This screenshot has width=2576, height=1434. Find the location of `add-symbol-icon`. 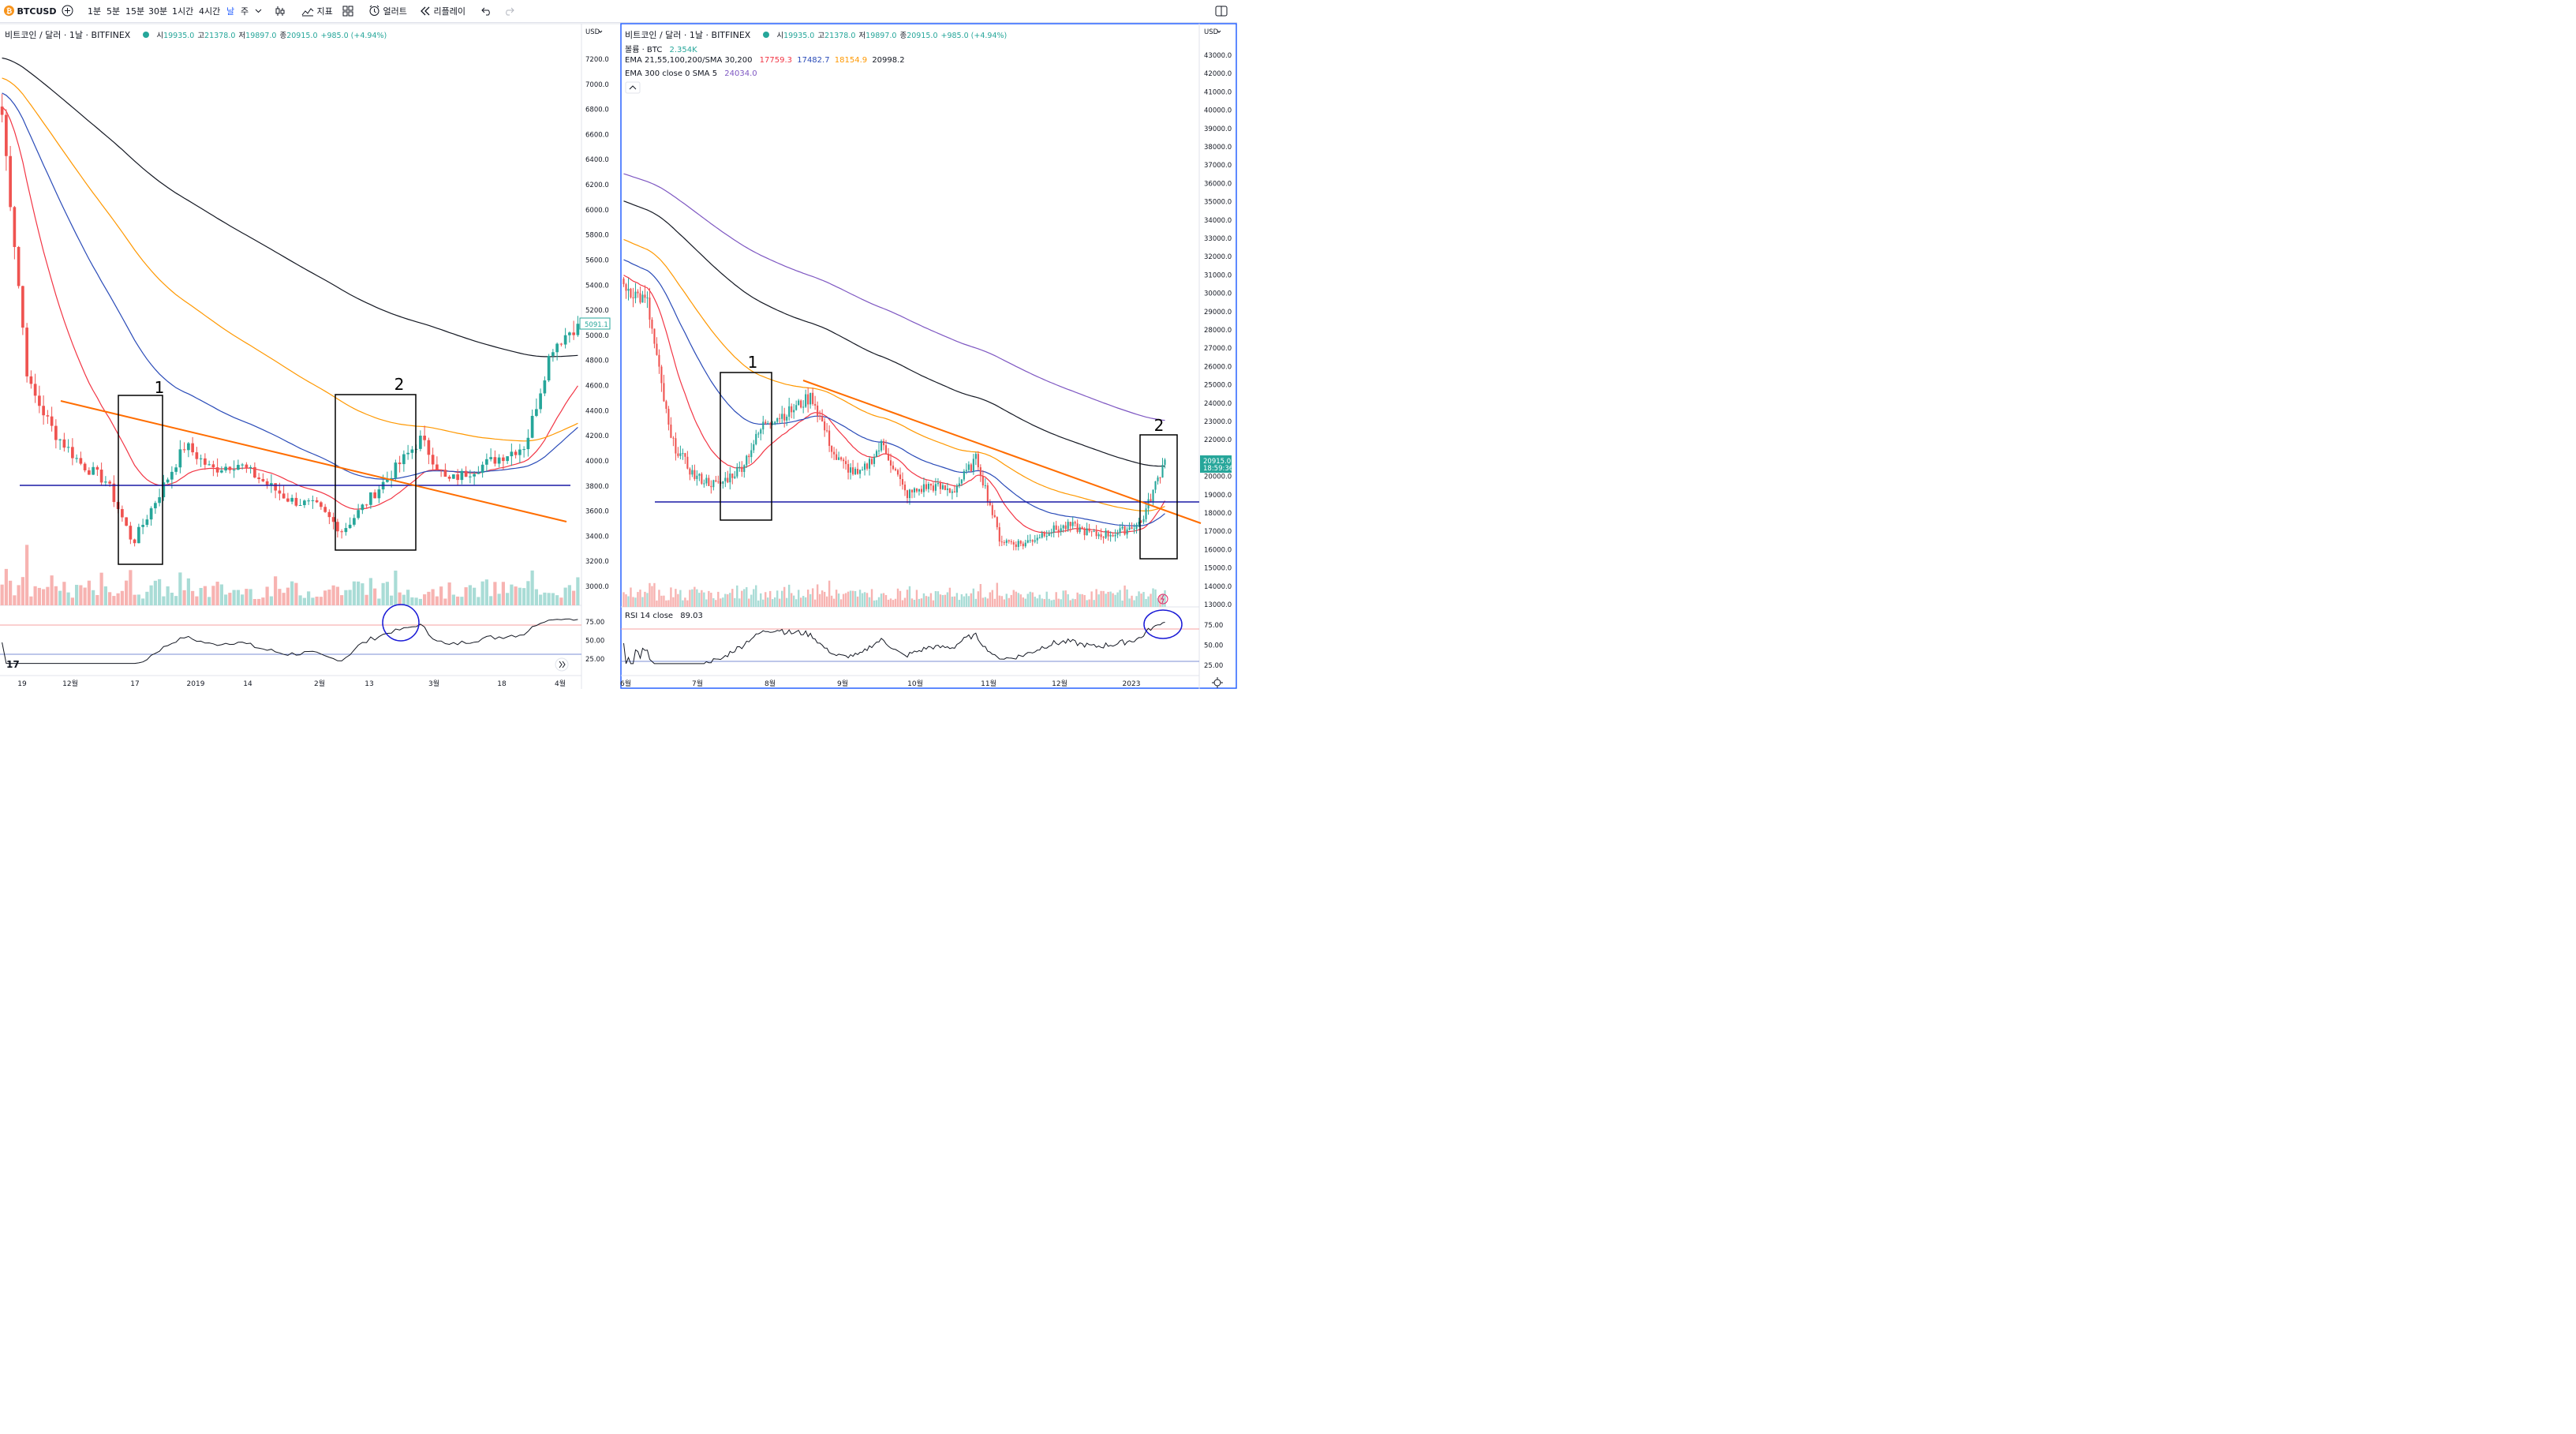

add-symbol-icon is located at coordinates (67, 11).